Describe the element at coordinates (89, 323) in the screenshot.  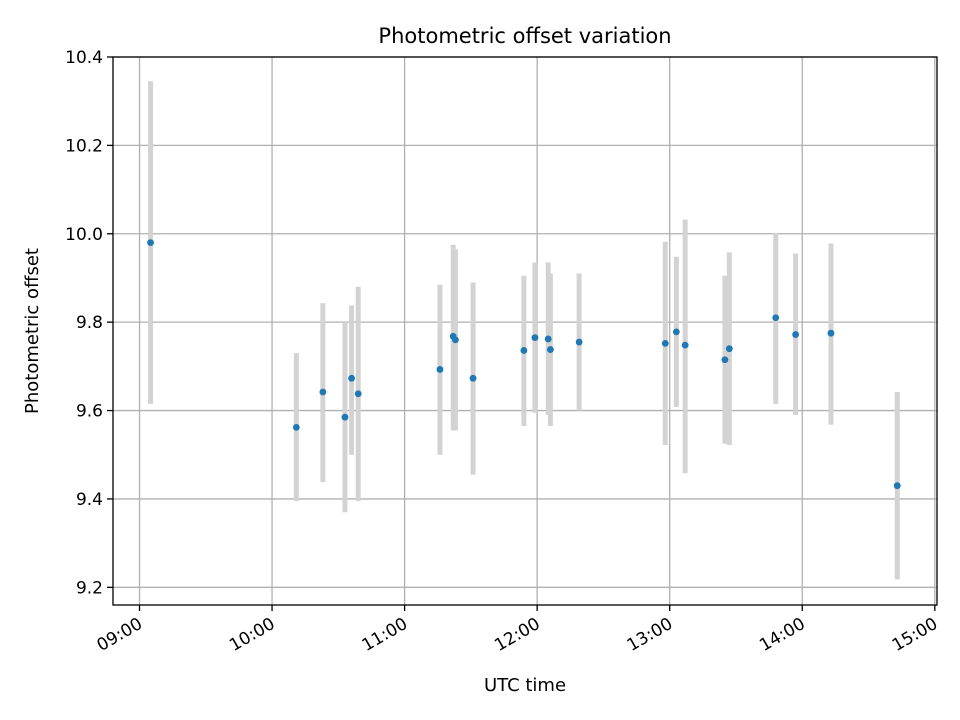
I see `y-tick-label: 9.8` at that location.